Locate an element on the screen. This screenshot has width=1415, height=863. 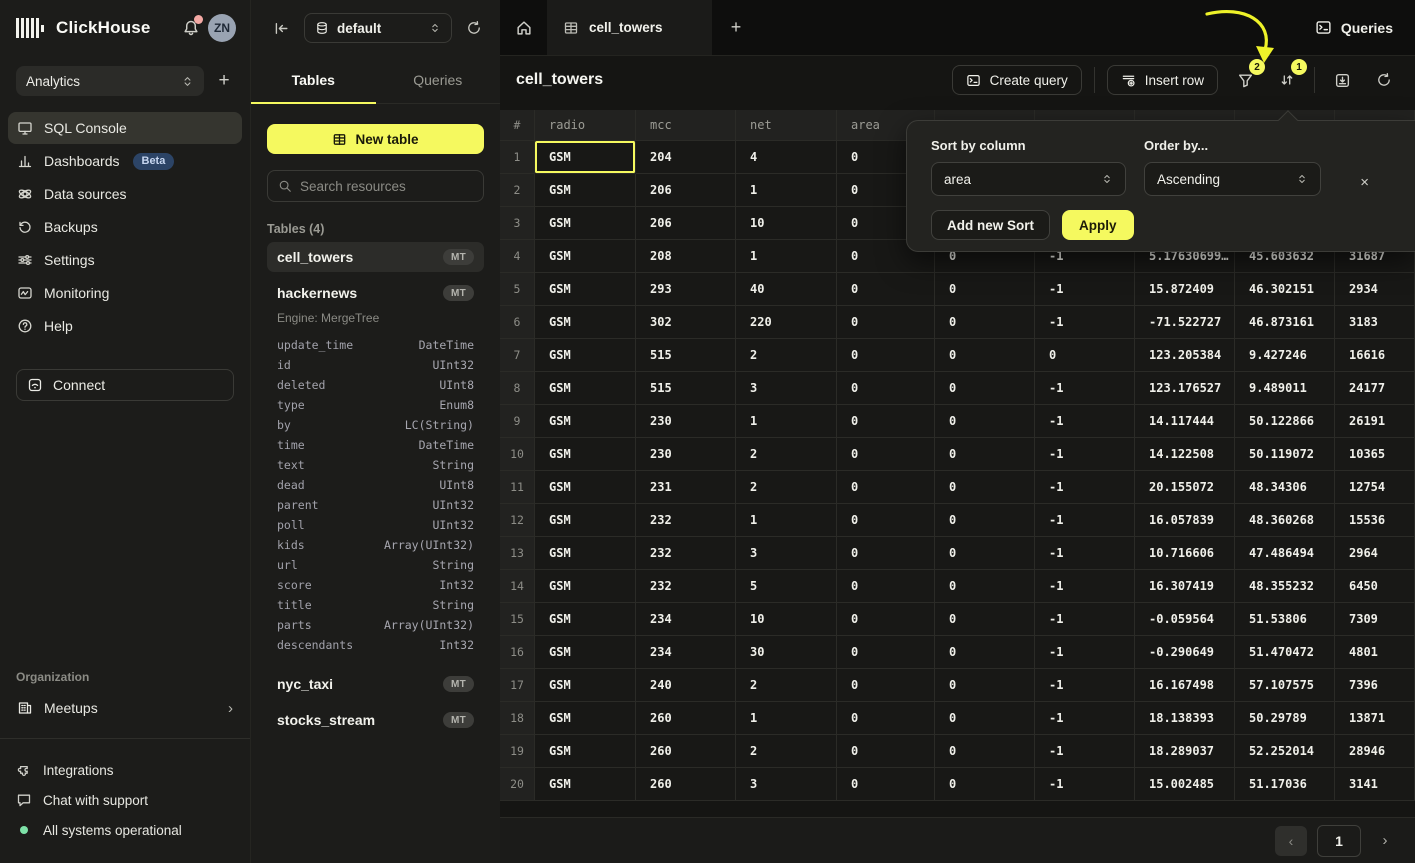
add-workspace-button: + is located at coordinates (224, 80).